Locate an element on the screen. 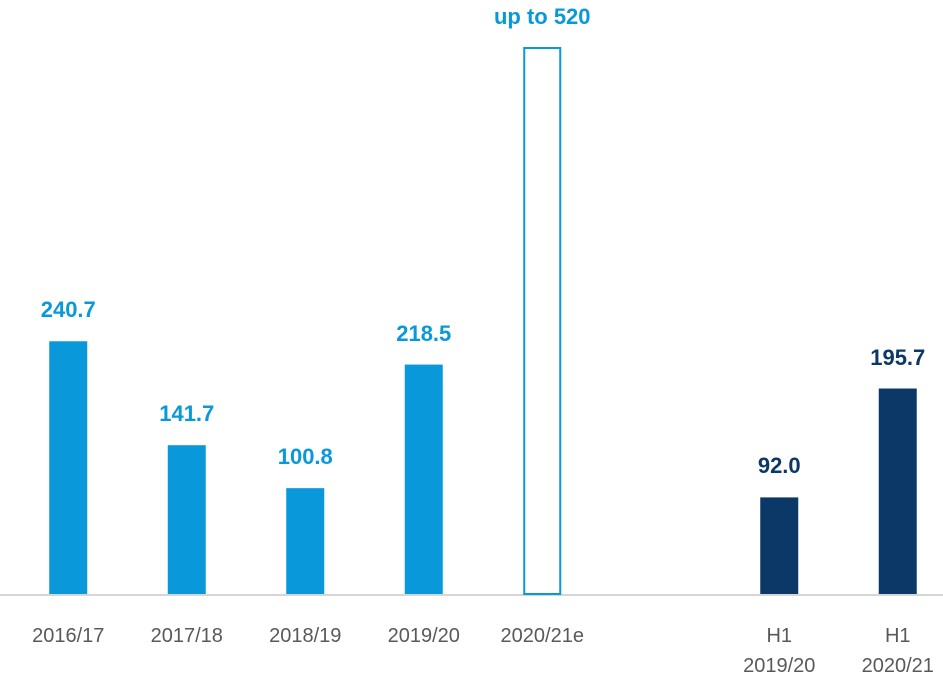 This screenshot has width=943, height=680. x-tick-label: 2018/19 is located at coordinates (305, 636).